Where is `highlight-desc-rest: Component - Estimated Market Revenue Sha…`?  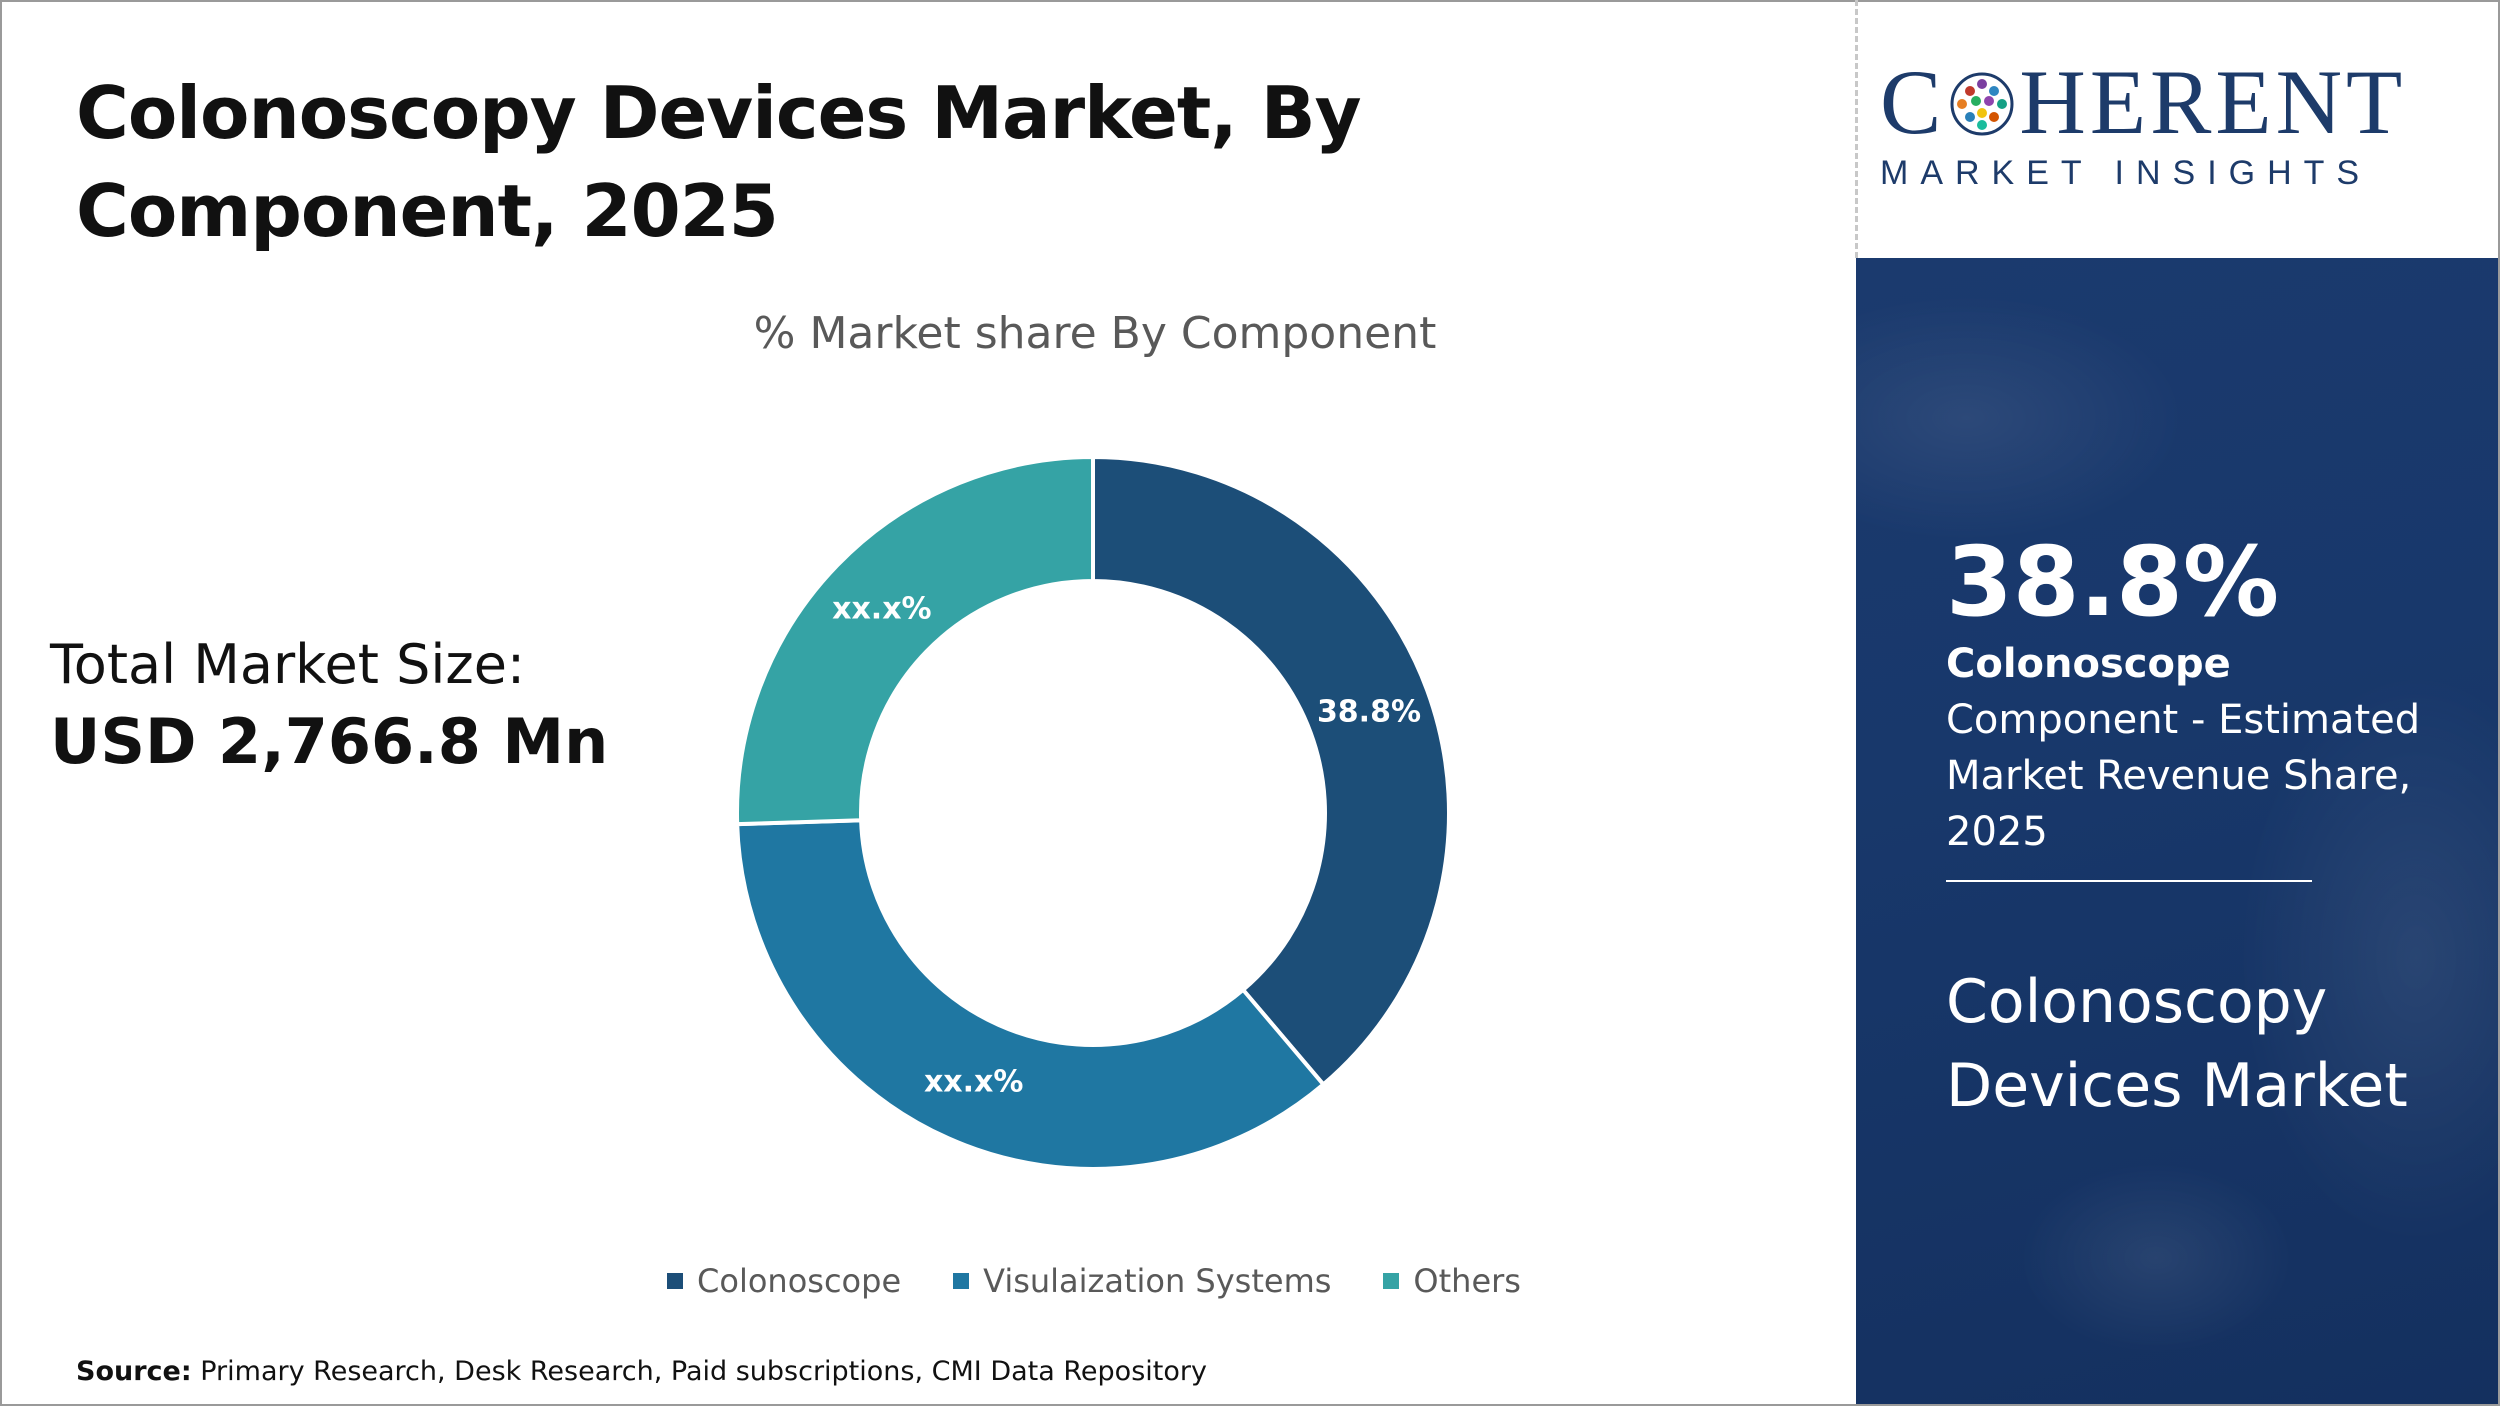 highlight-desc-rest: Component - Estimated Market Revenue Sha… is located at coordinates (2183, 776).